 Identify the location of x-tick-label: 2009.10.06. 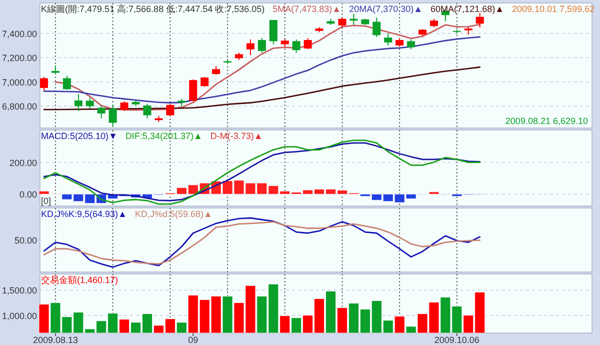
(457, 340).